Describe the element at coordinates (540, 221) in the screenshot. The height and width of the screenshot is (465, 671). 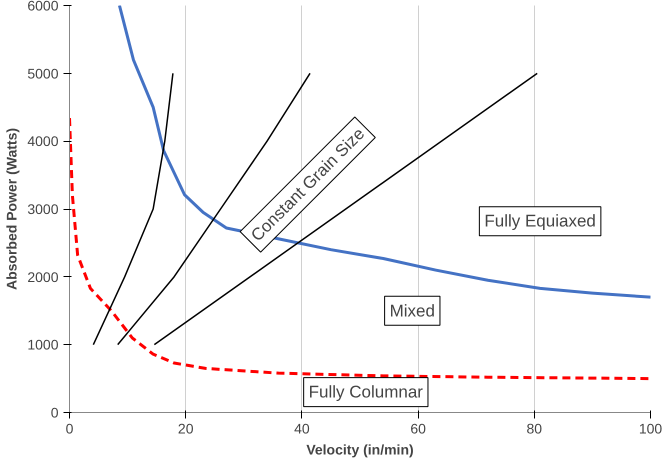
I see `annotation: Fully Equiaxed` at that location.